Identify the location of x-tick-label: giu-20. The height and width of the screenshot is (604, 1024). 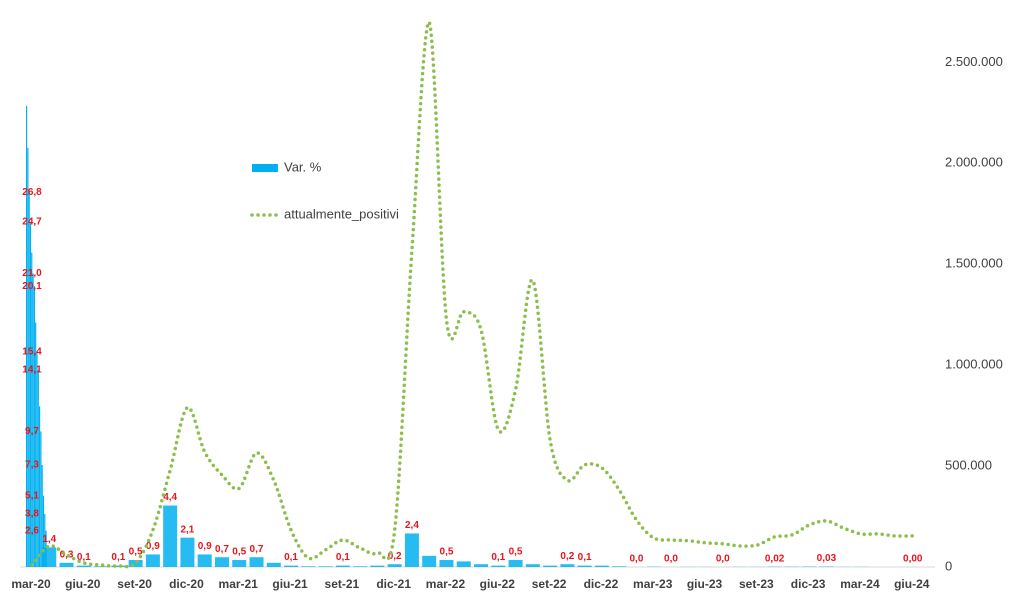
(83, 584).